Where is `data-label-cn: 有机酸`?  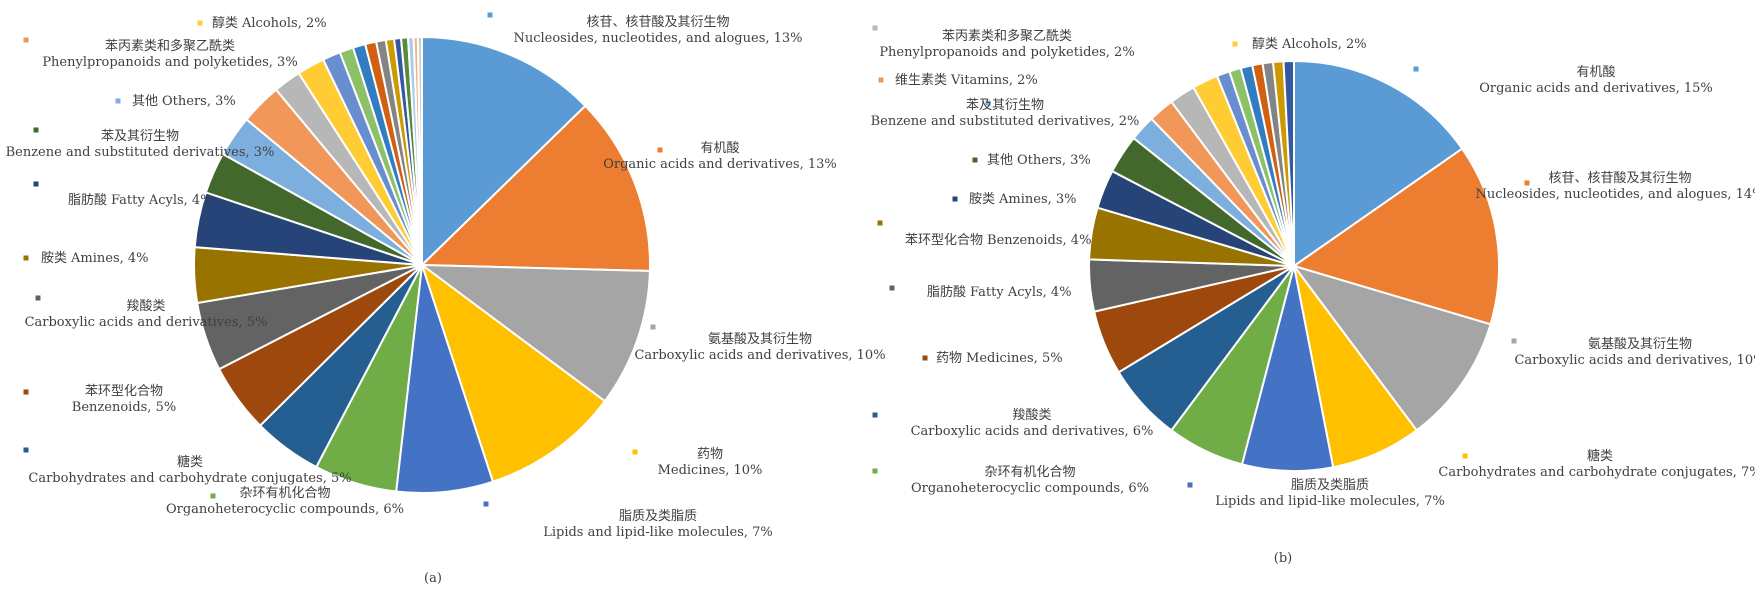 data-label-cn: 有机酸 is located at coordinates (1595, 72).